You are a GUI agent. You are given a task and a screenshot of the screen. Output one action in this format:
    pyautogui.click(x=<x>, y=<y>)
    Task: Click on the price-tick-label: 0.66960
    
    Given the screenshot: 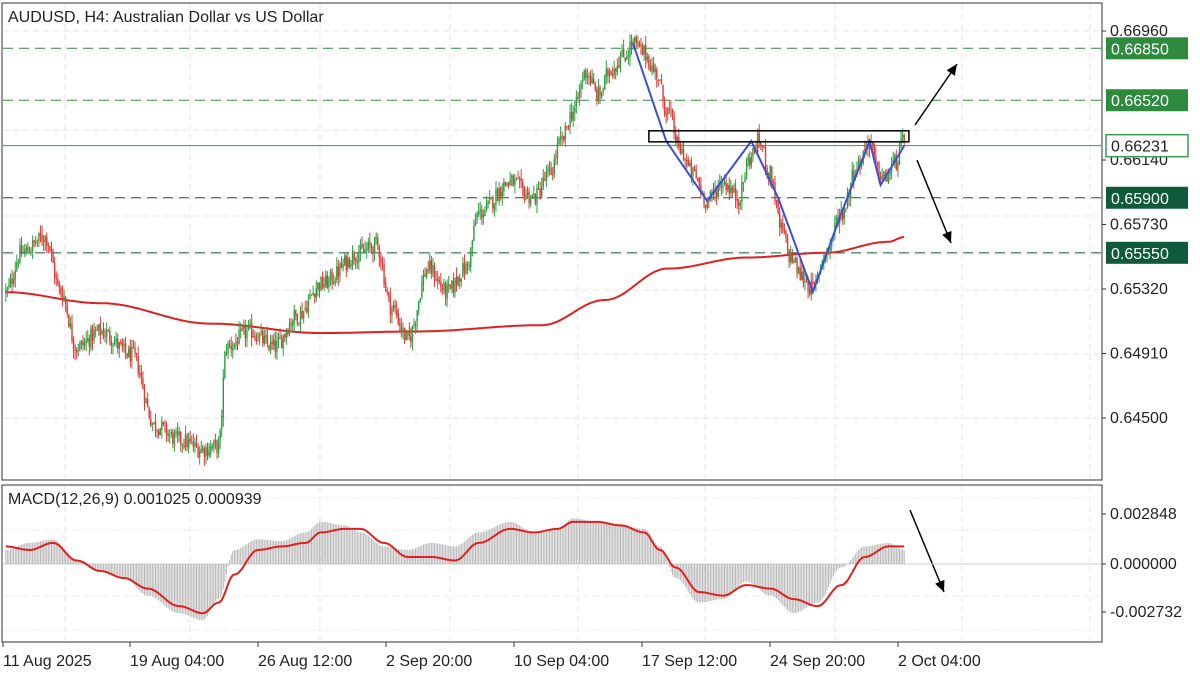 What is the action you would take?
    pyautogui.click(x=1139, y=31)
    